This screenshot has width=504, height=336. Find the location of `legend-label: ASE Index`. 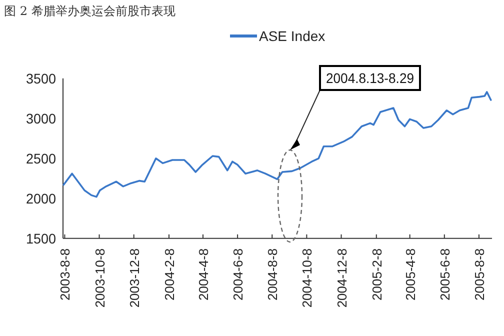

legend-label: ASE Index is located at coordinates (292, 36).